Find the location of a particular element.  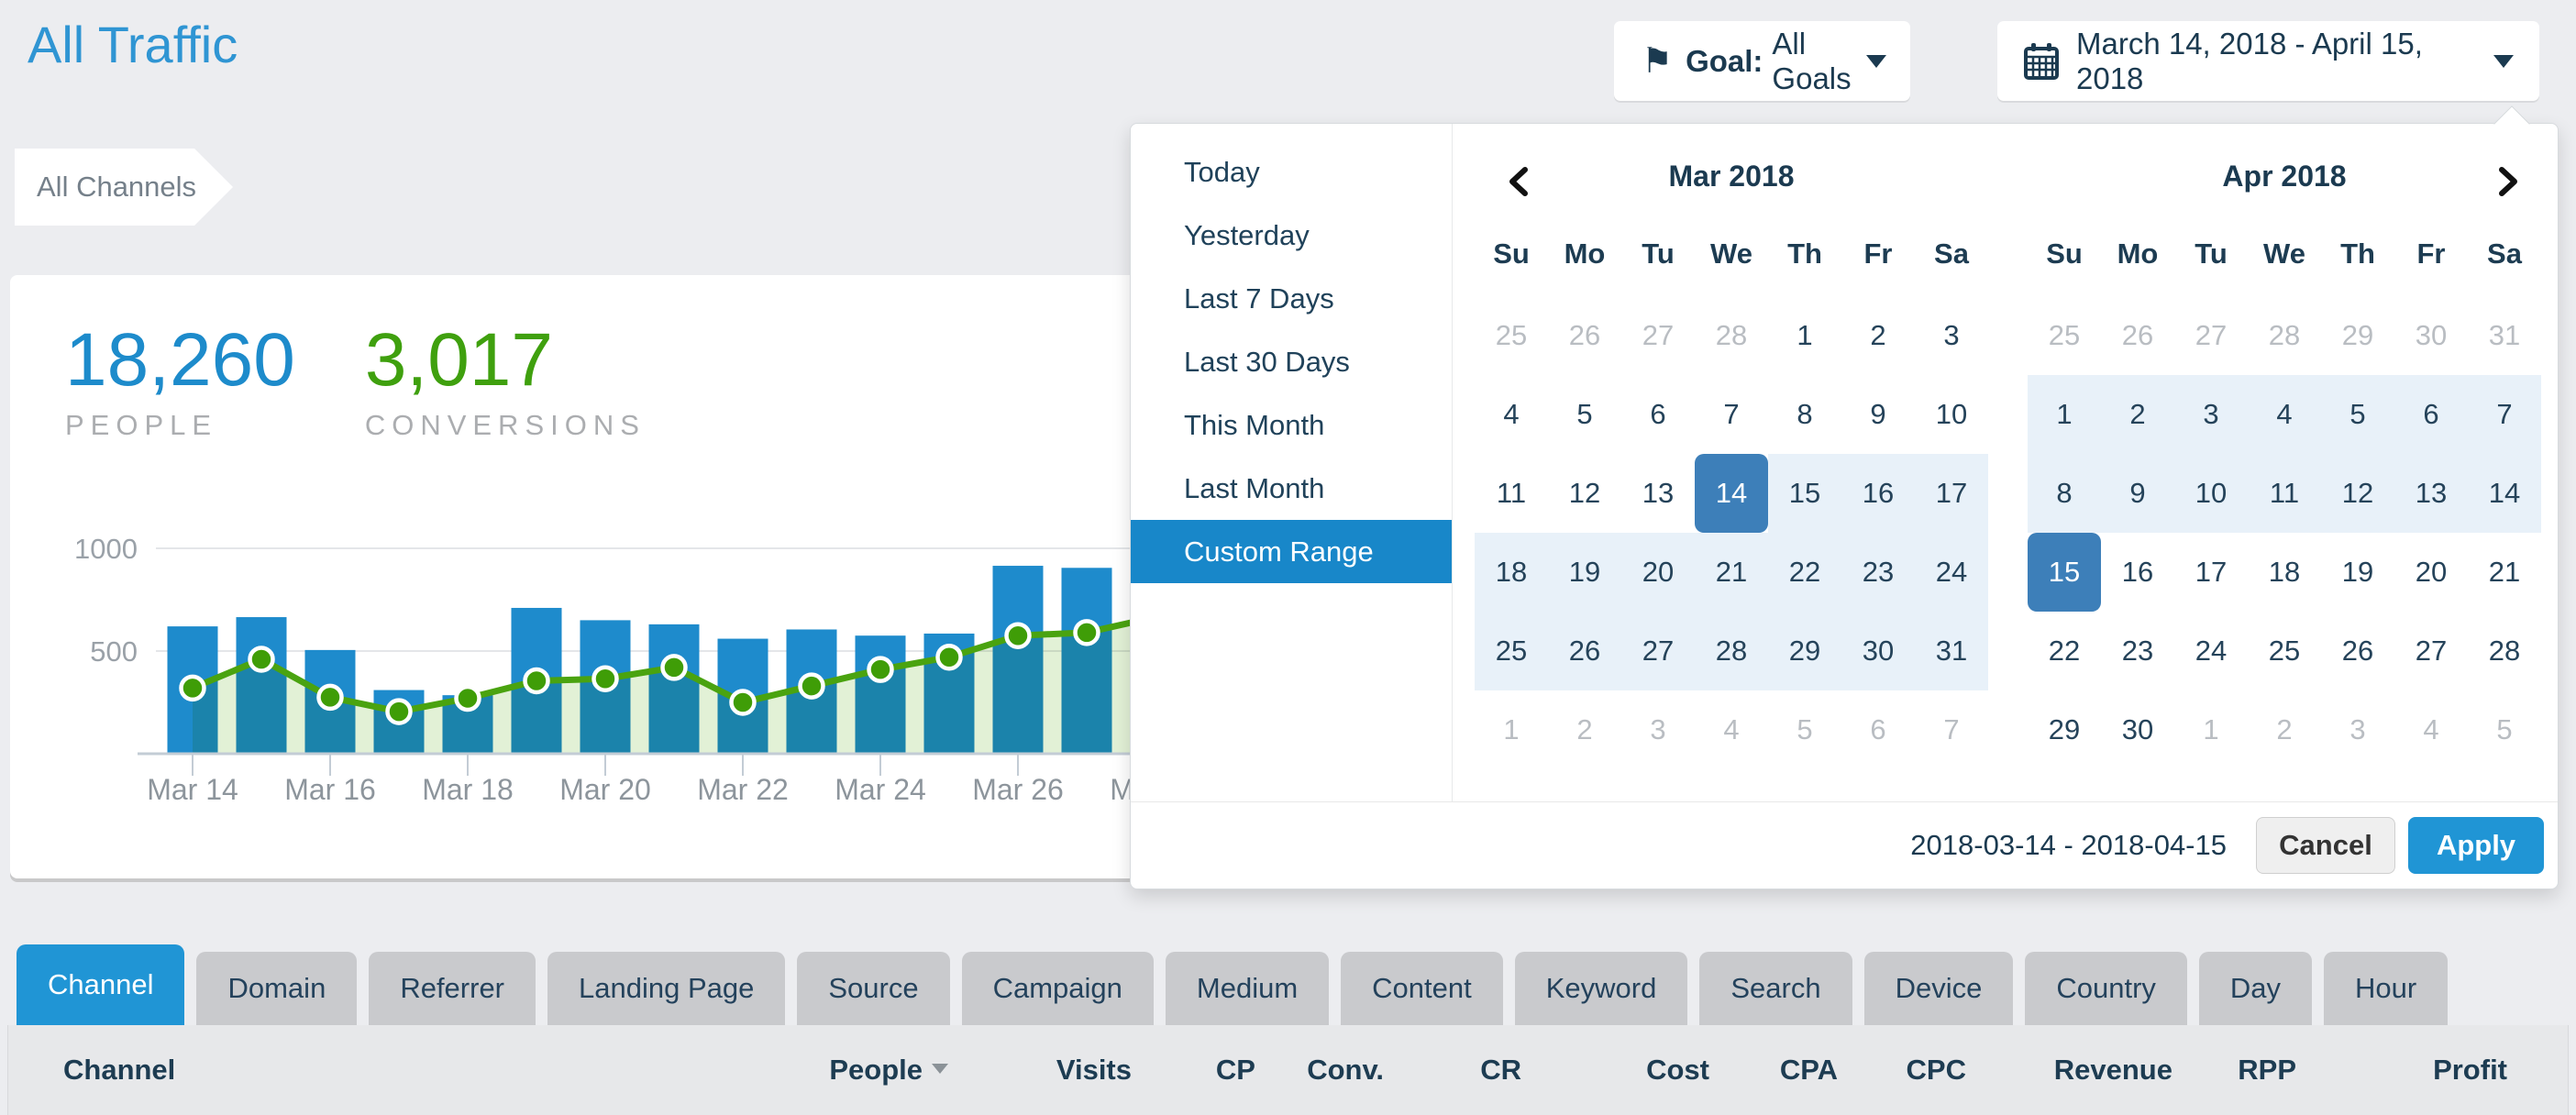

column-header-cr: CR is located at coordinates (1500, 1070).